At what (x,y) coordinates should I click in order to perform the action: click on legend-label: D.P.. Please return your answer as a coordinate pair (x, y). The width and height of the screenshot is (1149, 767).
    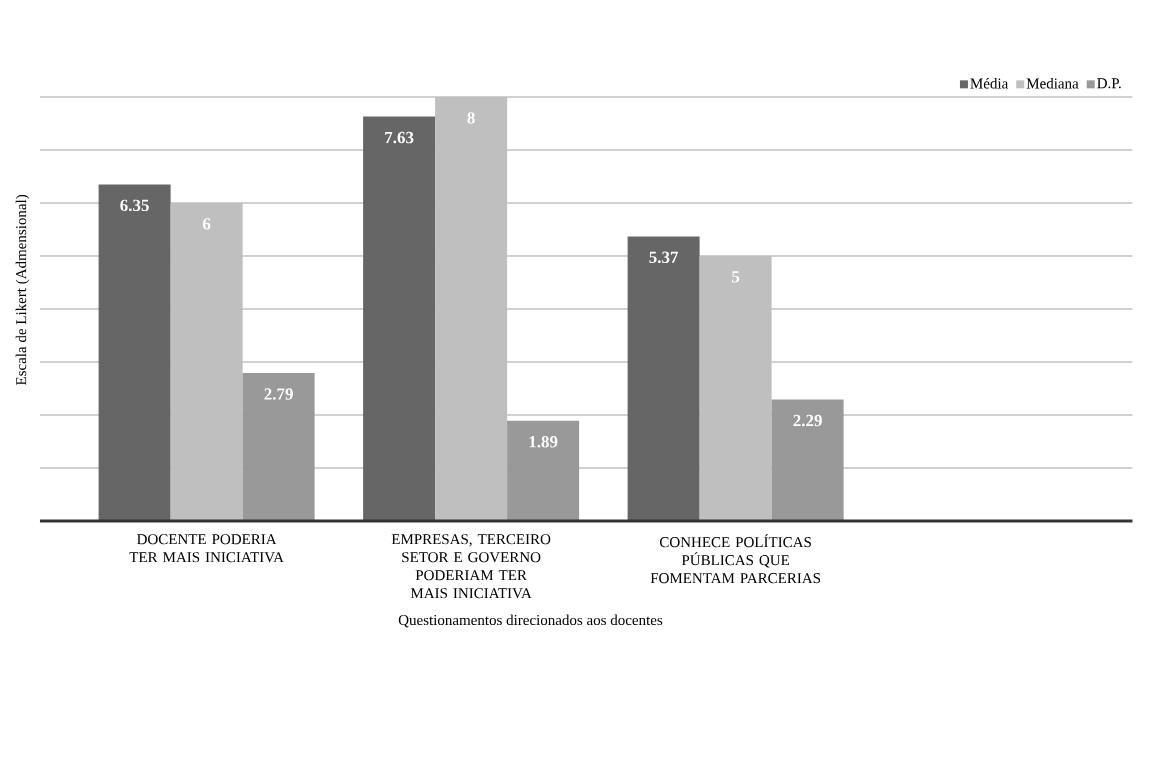
    Looking at the image, I should click on (1109, 83).